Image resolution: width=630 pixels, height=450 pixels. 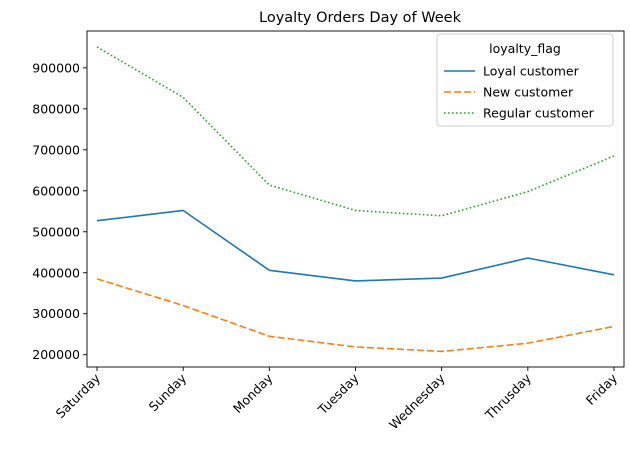 I want to click on legend-frame, so click(x=525, y=80).